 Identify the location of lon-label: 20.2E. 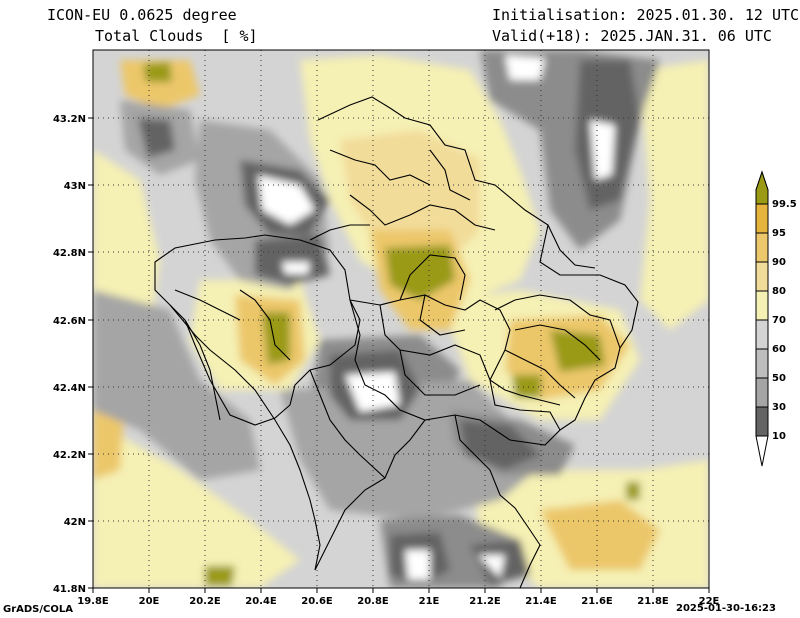
(205, 601).